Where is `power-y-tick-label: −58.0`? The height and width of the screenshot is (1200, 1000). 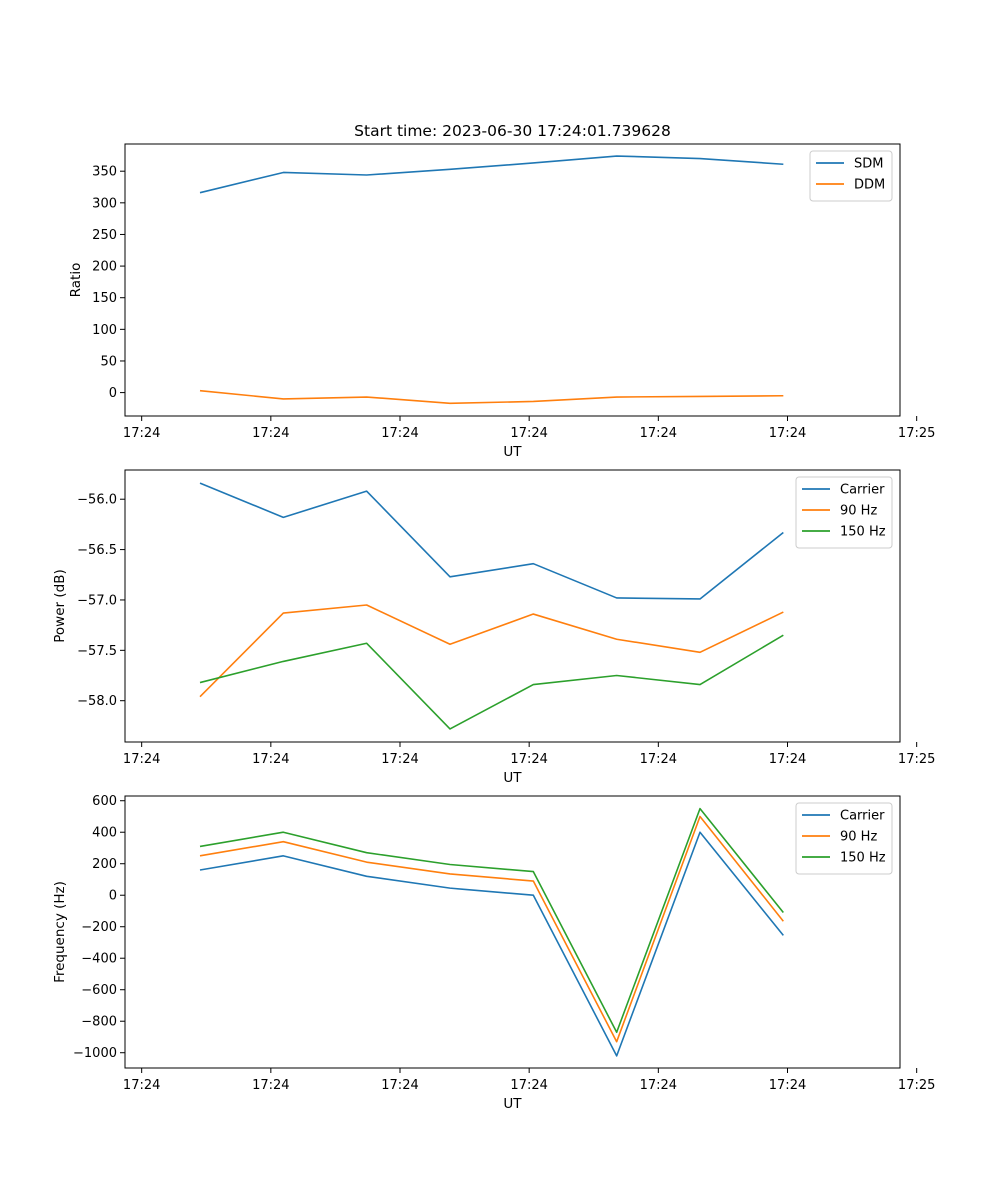
power-y-tick-label: −58.0 is located at coordinates (97, 701).